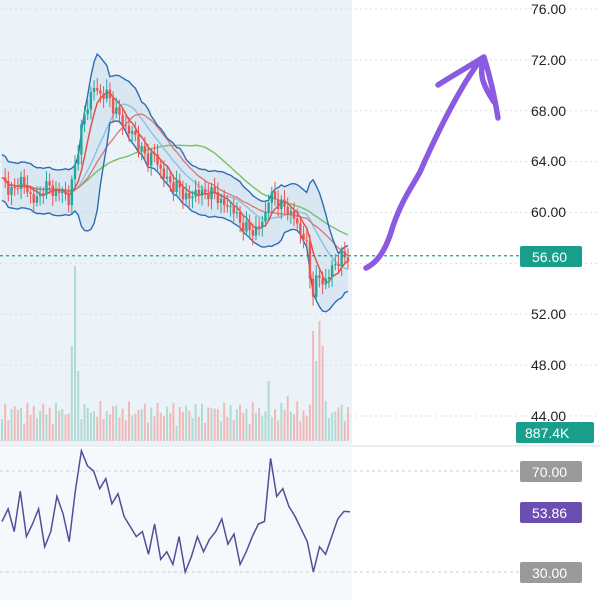  What do you see at coordinates (432, 162) in the screenshot?
I see `drawn-arrow-annotation` at bounding box center [432, 162].